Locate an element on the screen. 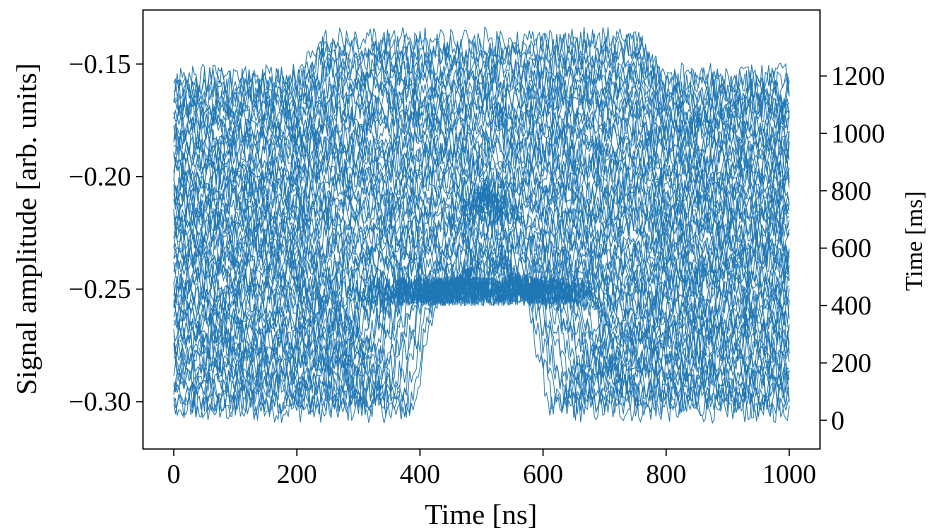 The image size is (930, 531). x-axis-ticks: 0 200 400 600 800 1000 is located at coordinates (491, 469).